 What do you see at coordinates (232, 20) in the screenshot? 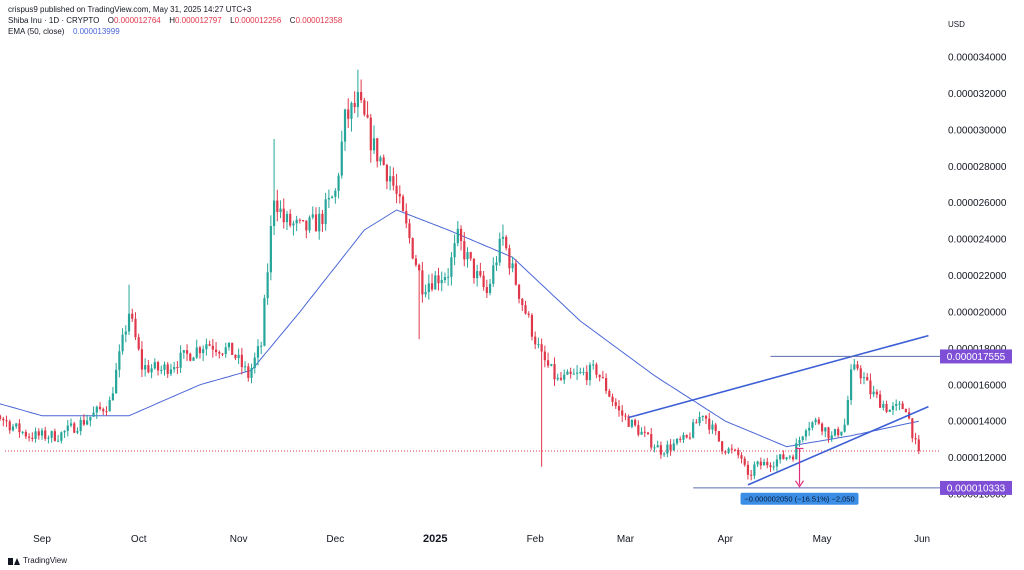
I see `low-label: L` at bounding box center [232, 20].